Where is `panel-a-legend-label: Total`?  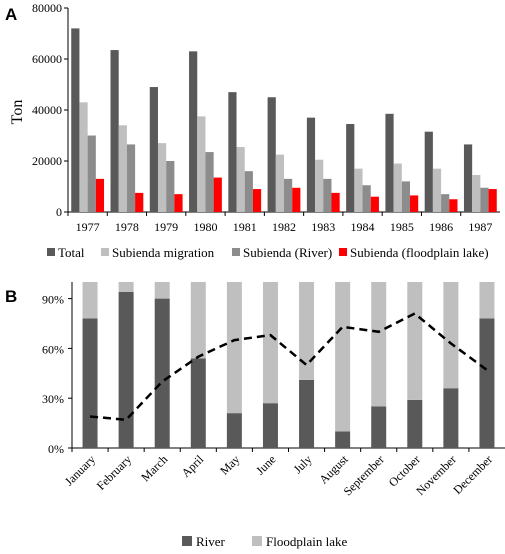 panel-a-legend-label: Total is located at coordinates (71, 252).